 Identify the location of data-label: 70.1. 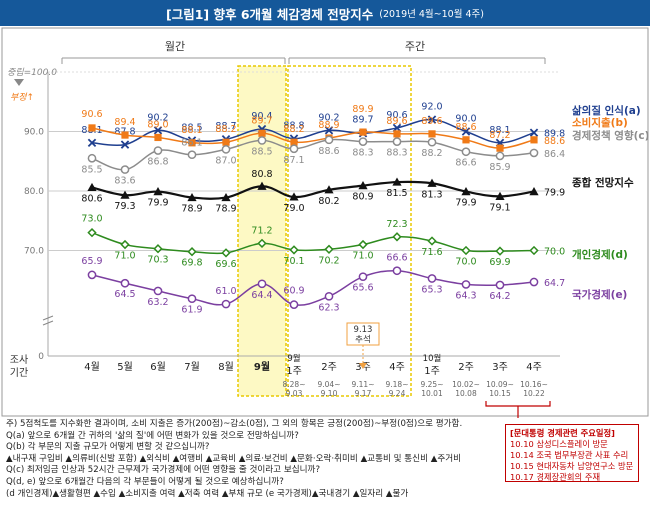
(293, 261).